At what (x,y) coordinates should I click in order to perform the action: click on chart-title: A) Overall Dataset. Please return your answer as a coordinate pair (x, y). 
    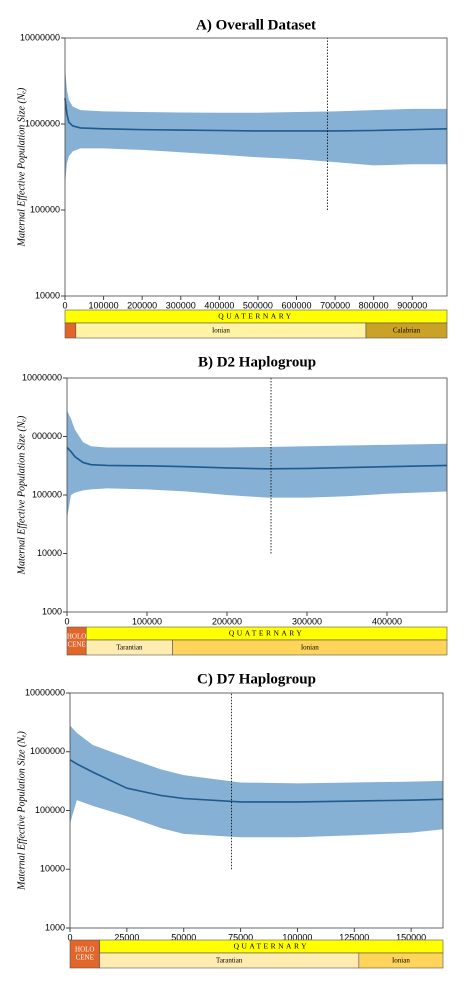
    Looking at the image, I should click on (256, 25).